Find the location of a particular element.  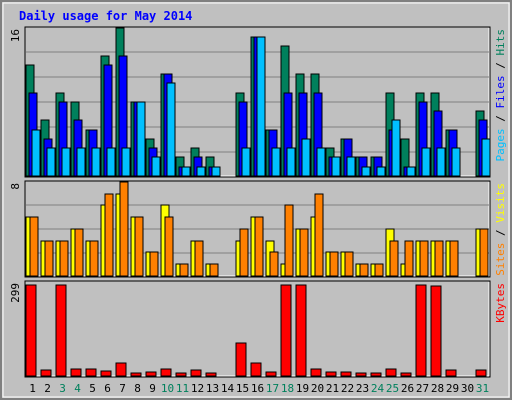

x-label-day-20: 20 is located at coordinates (317, 388).